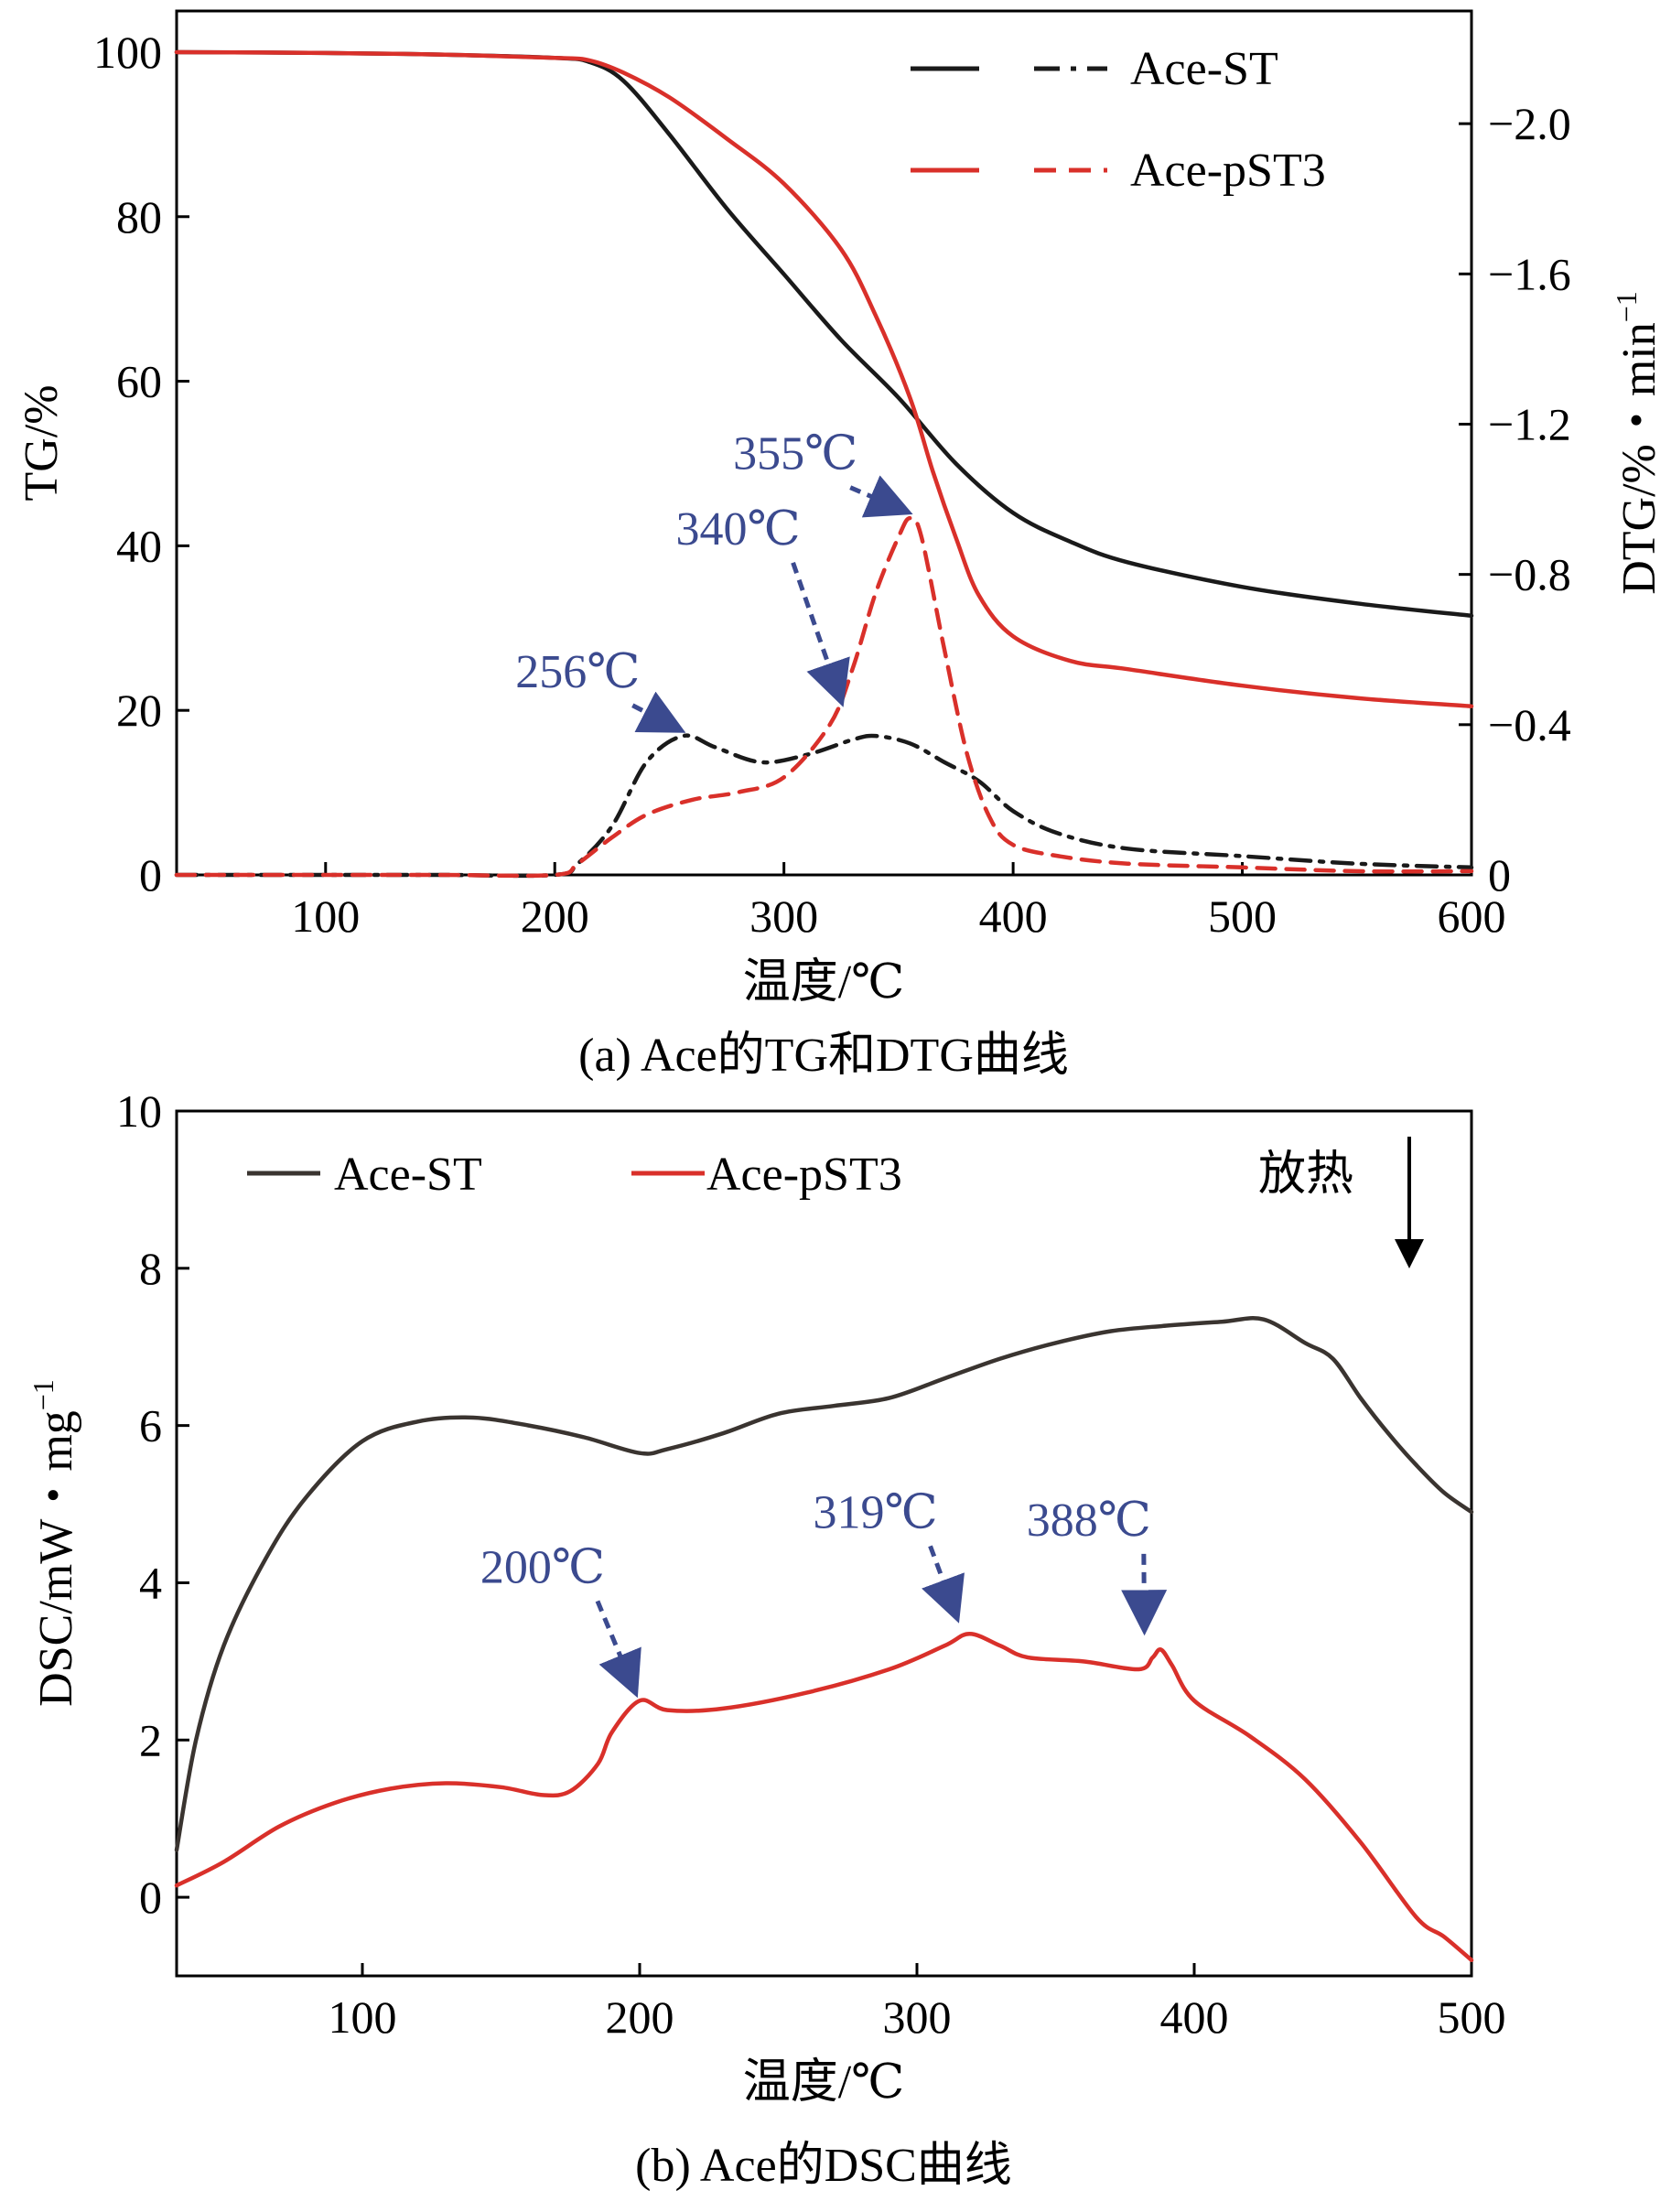 This screenshot has width=1671, height=2212. What do you see at coordinates (42, 442) in the screenshot?
I see `y-axis-title-a: TG/%` at bounding box center [42, 442].